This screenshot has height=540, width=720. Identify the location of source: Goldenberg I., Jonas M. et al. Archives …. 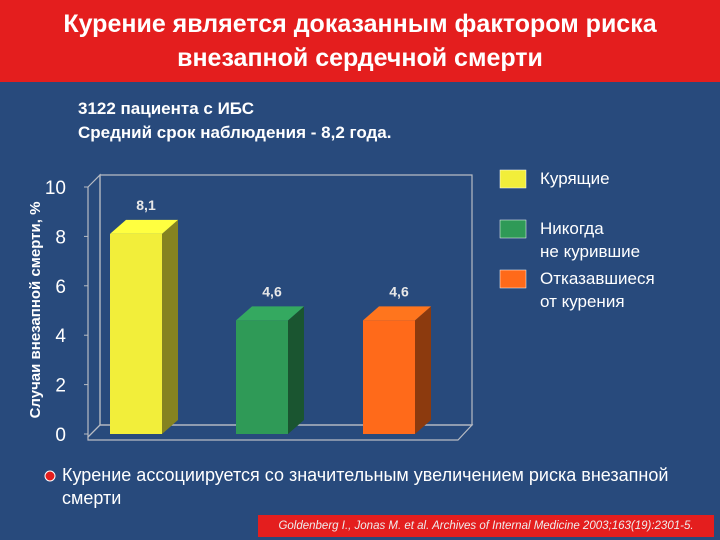
(486, 526).